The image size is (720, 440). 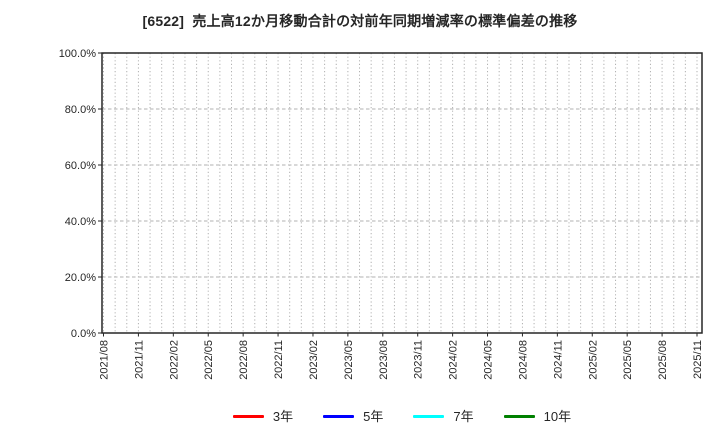 I want to click on x-tick-label: 2024/08, so click(x=523, y=360).